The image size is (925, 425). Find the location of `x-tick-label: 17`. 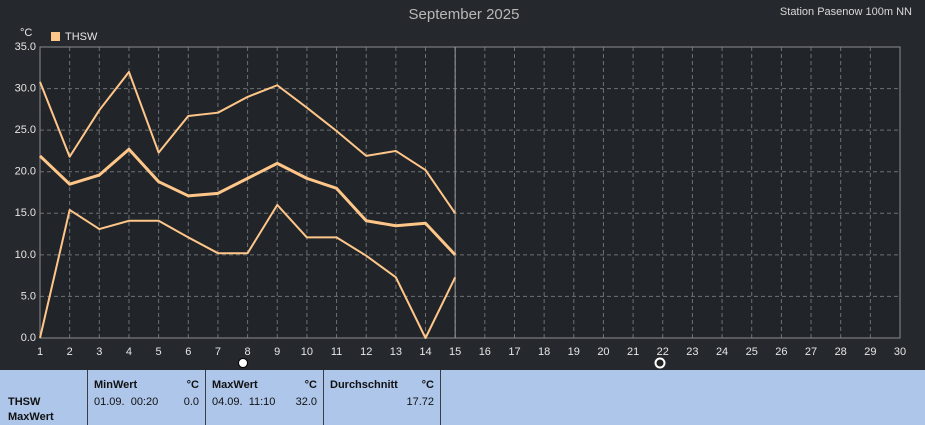

x-tick-label: 17 is located at coordinates (514, 352).